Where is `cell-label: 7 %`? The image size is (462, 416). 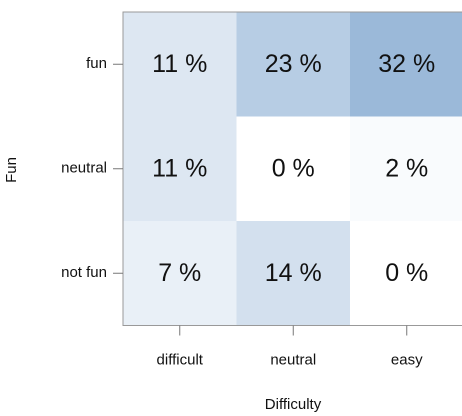
cell-label: 7 % is located at coordinates (179, 273).